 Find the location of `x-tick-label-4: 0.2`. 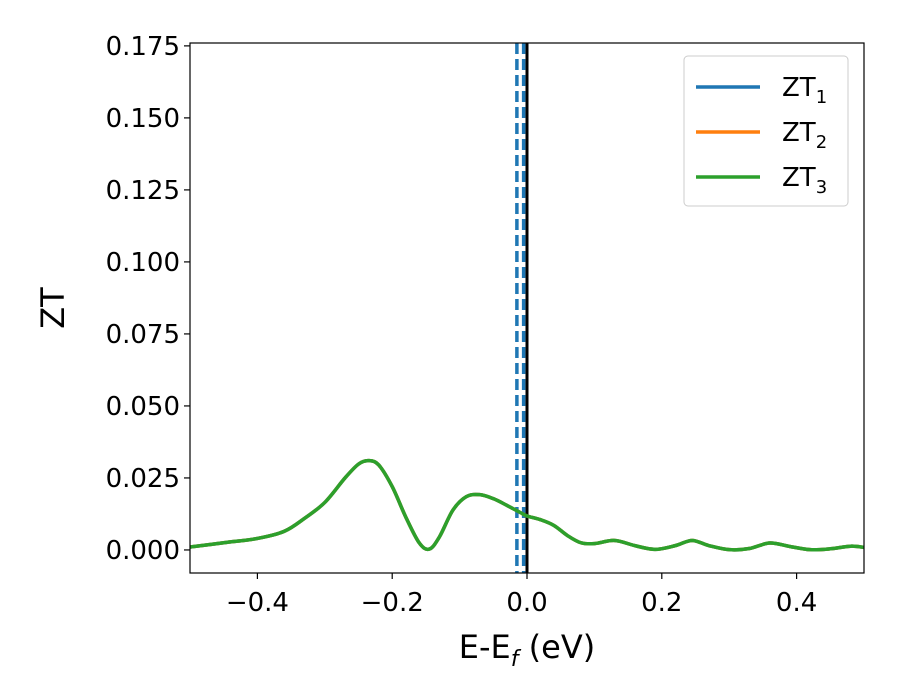

x-tick-label-4: 0.2 is located at coordinates (661, 603).